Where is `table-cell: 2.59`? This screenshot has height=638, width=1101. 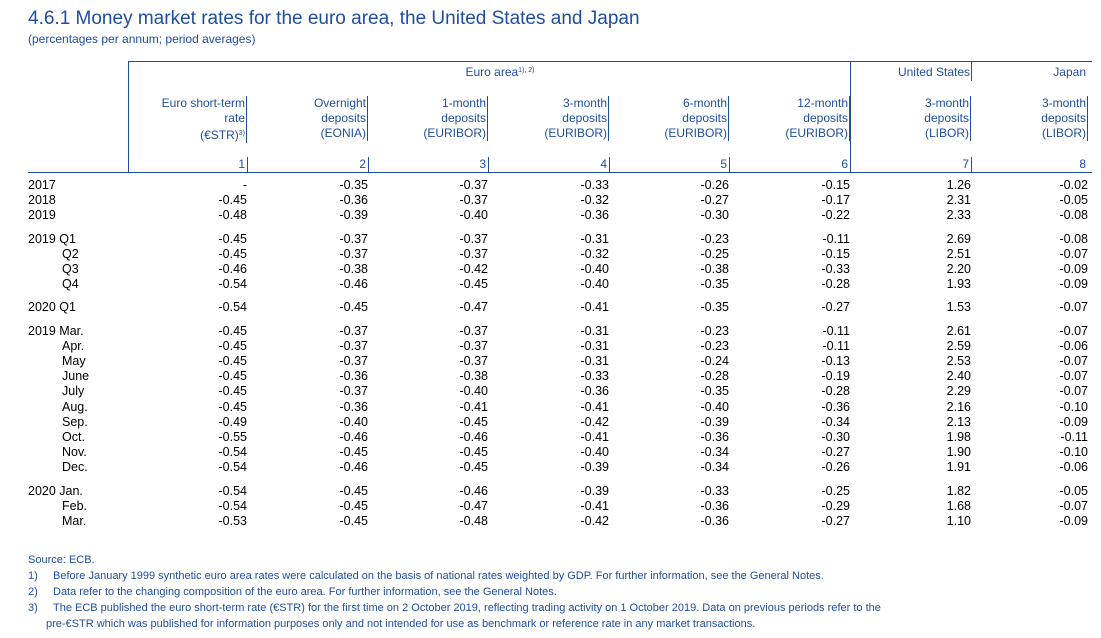 table-cell: 2.59 is located at coordinates (958, 345).